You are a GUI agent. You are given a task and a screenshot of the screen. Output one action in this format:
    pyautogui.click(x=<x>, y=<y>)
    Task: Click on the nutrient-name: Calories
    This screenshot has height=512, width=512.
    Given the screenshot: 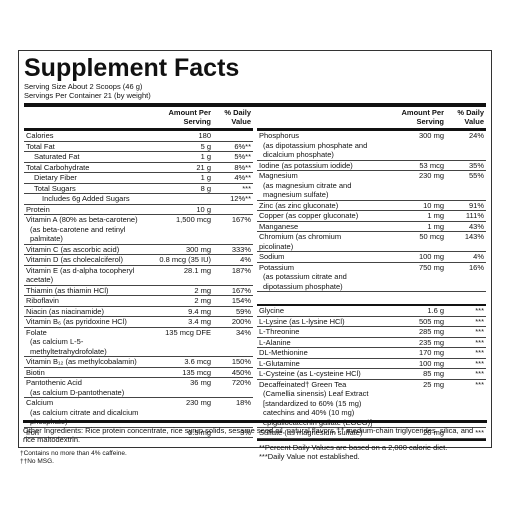 What is the action you would take?
    pyautogui.click(x=40, y=135)
    